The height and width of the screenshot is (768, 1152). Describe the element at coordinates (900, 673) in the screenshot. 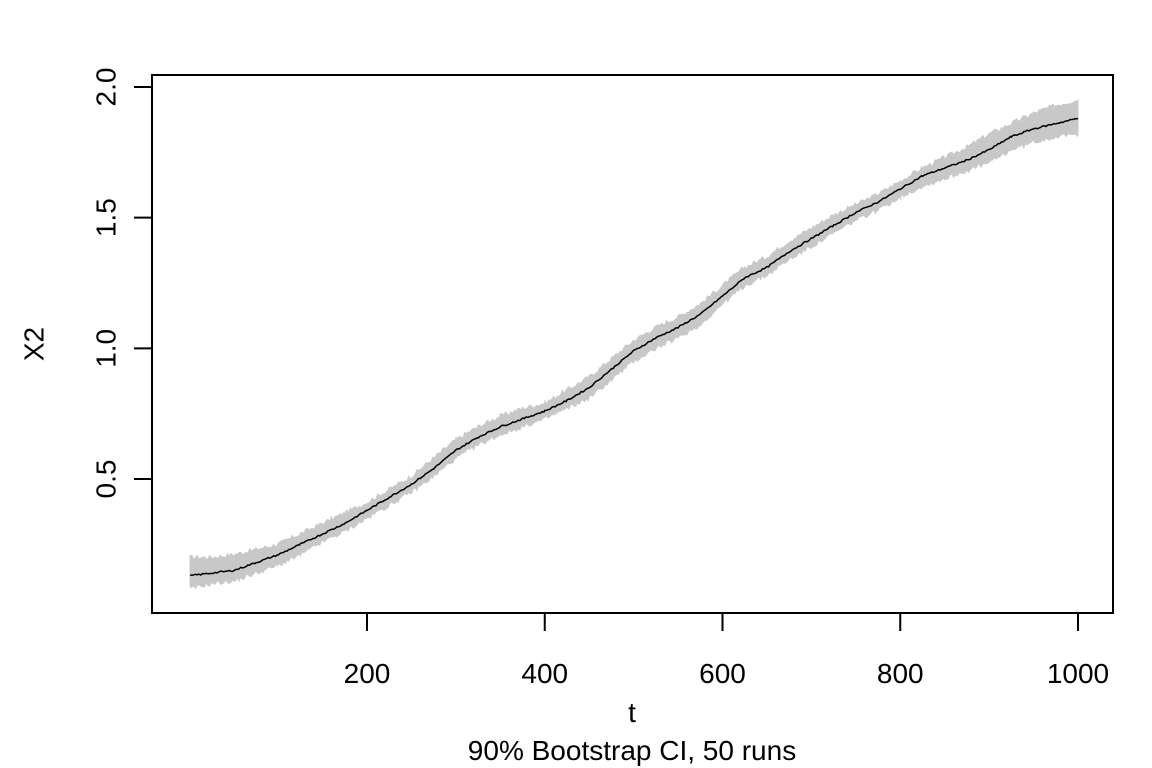

I see `x-tick-label: 800` at that location.